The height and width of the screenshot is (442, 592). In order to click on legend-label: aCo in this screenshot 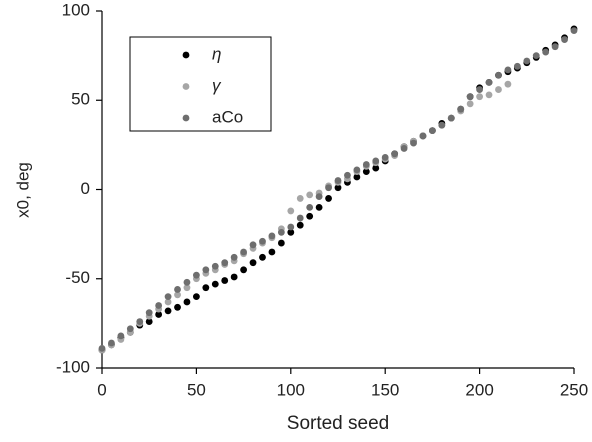, I will do `click(227, 116)`.